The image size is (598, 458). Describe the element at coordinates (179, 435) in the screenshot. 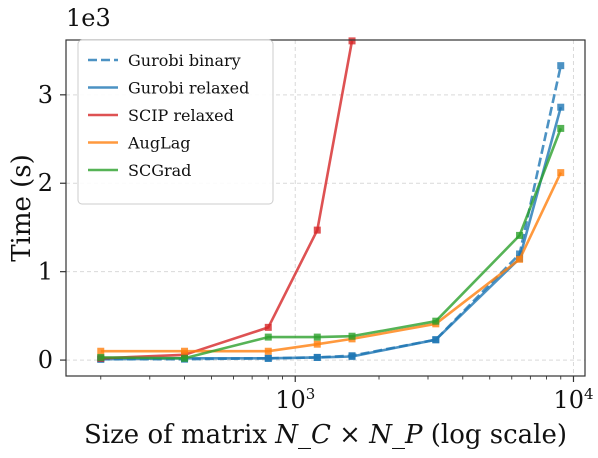

I see `x-axis-label-prefix: Size of matrix` at that location.